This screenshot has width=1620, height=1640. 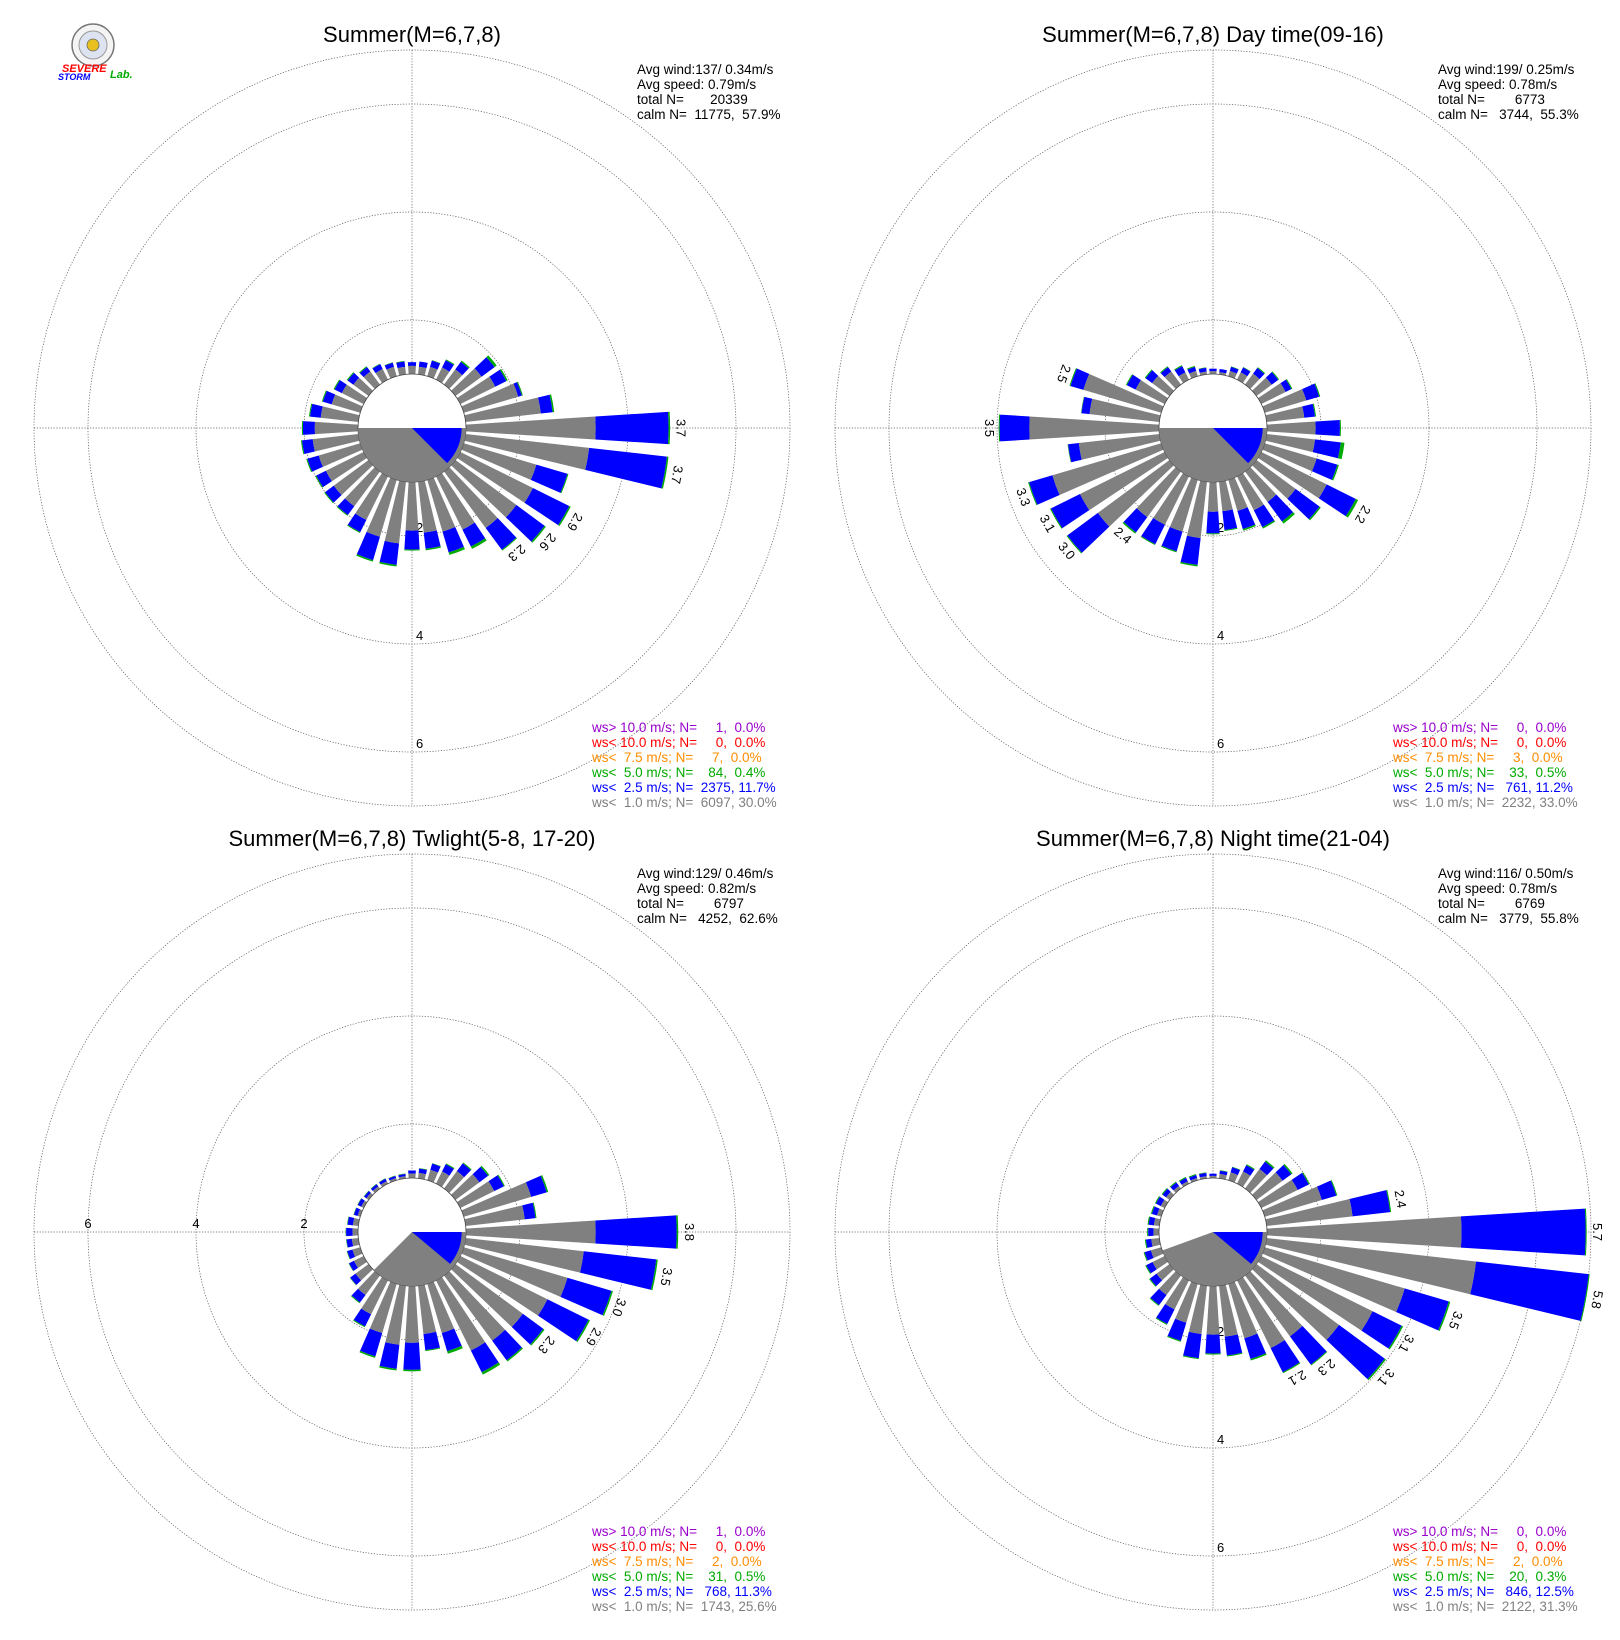 I want to click on ring-label: 4, so click(x=1220, y=635).